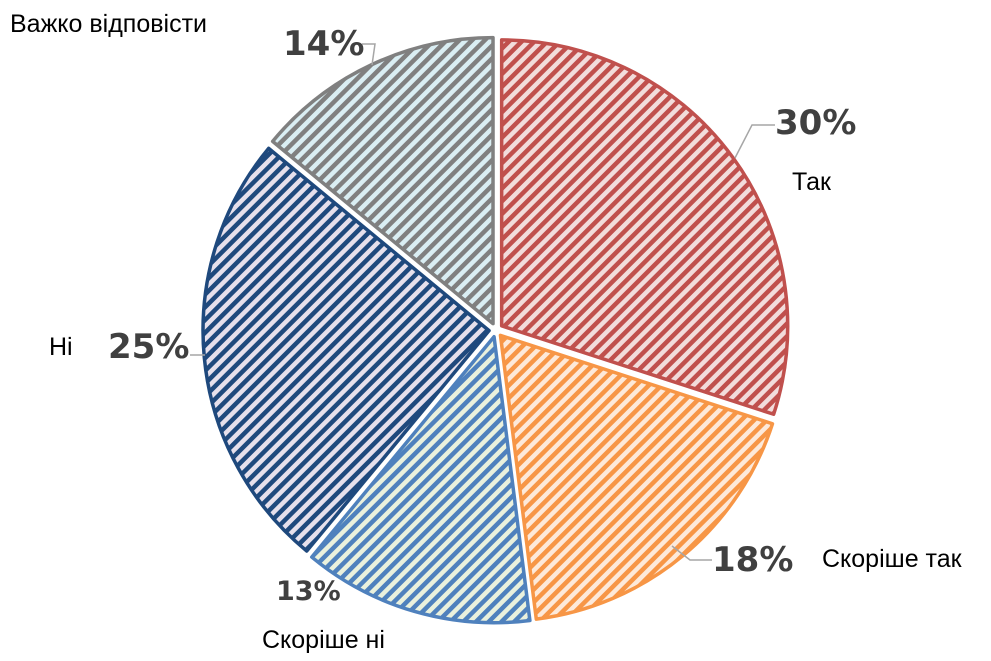  Describe the element at coordinates (61, 347) in the screenshot. I see `slice-category-label-ni: Ні` at that location.